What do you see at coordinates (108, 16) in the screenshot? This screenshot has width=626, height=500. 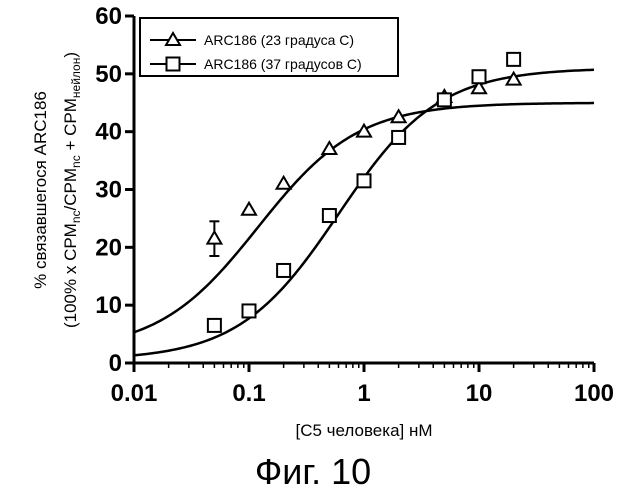 I see `y-tick-label: 60` at bounding box center [108, 16].